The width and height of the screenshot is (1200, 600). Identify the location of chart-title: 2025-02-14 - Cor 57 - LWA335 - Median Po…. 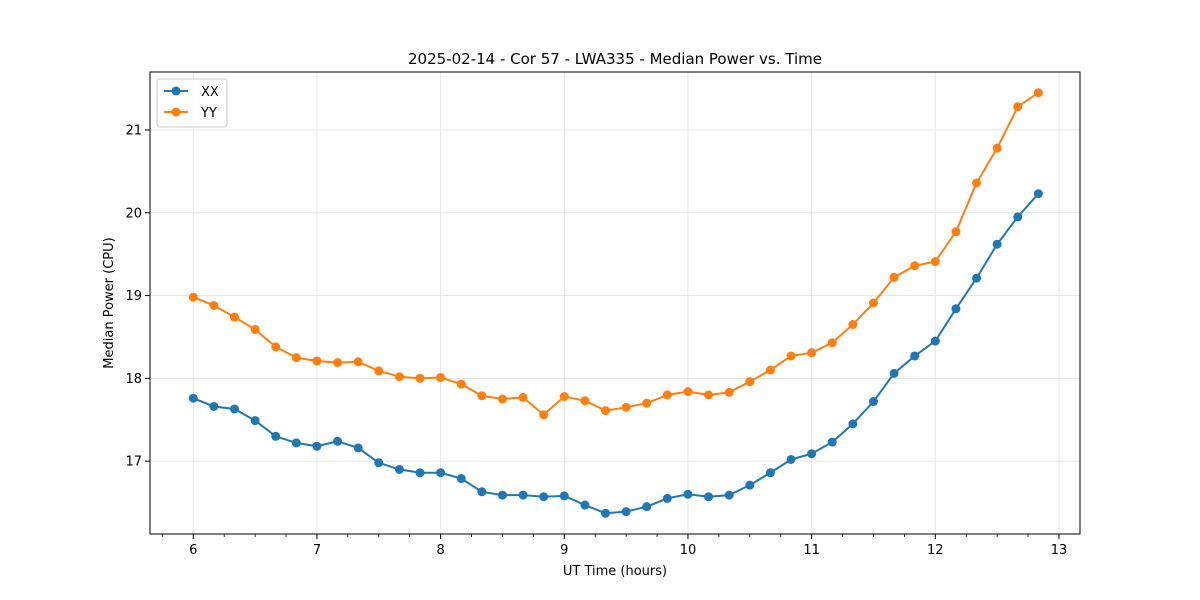
(615, 59).